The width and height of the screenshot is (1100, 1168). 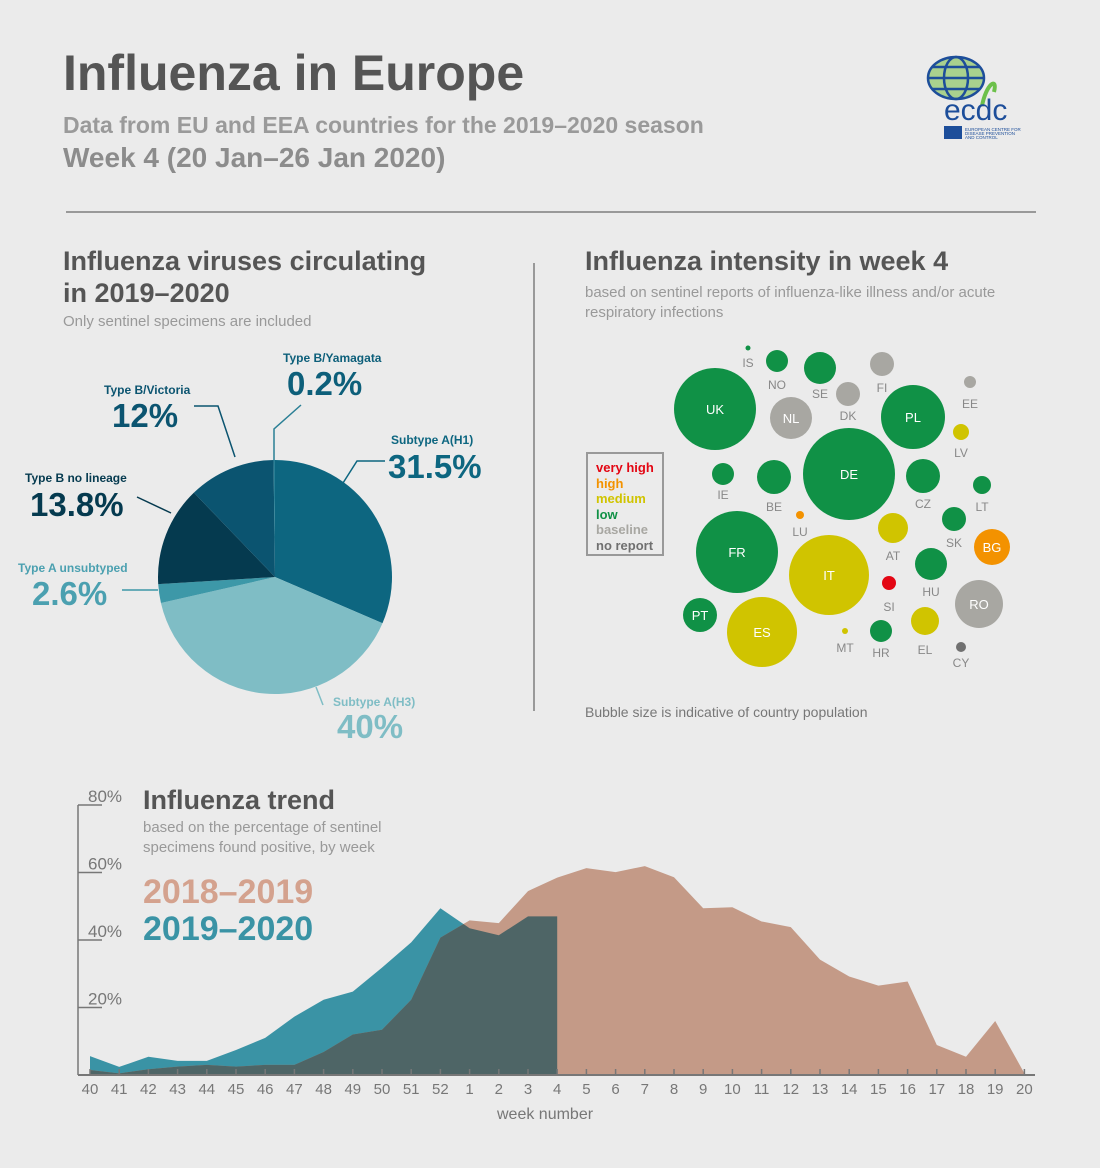 I want to click on x-tick-label: 6, so click(x=615, y=1089).